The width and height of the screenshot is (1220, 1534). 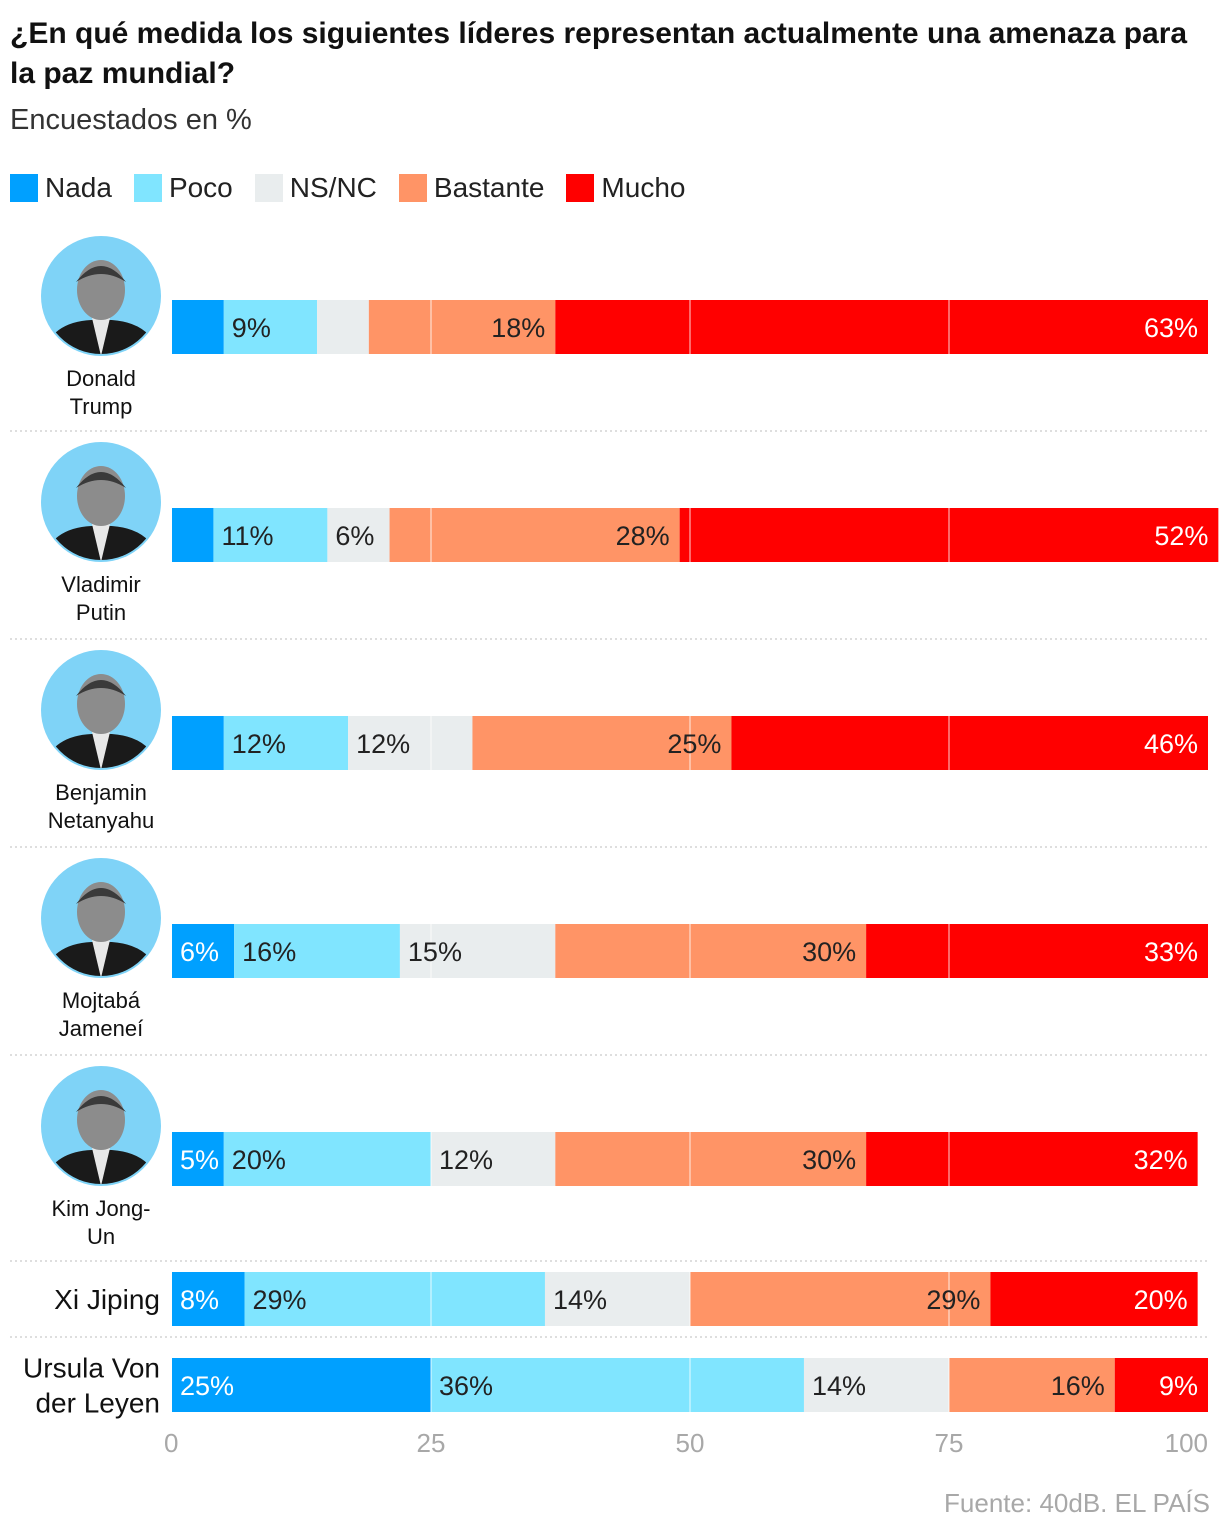 What do you see at coordinates (1181, 536) in the screenshot?
I see `data-label: 52%` at bounding box center [1181, 536].